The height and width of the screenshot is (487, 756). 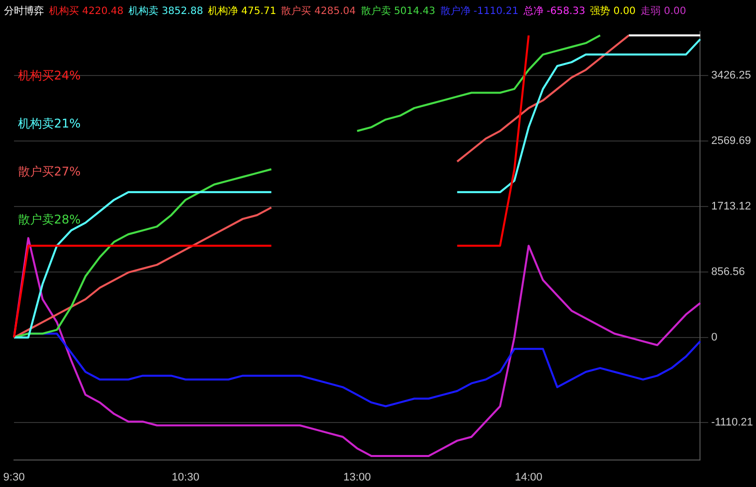 I want to click on text: 强势 0.00, so click(x=613, y=11).